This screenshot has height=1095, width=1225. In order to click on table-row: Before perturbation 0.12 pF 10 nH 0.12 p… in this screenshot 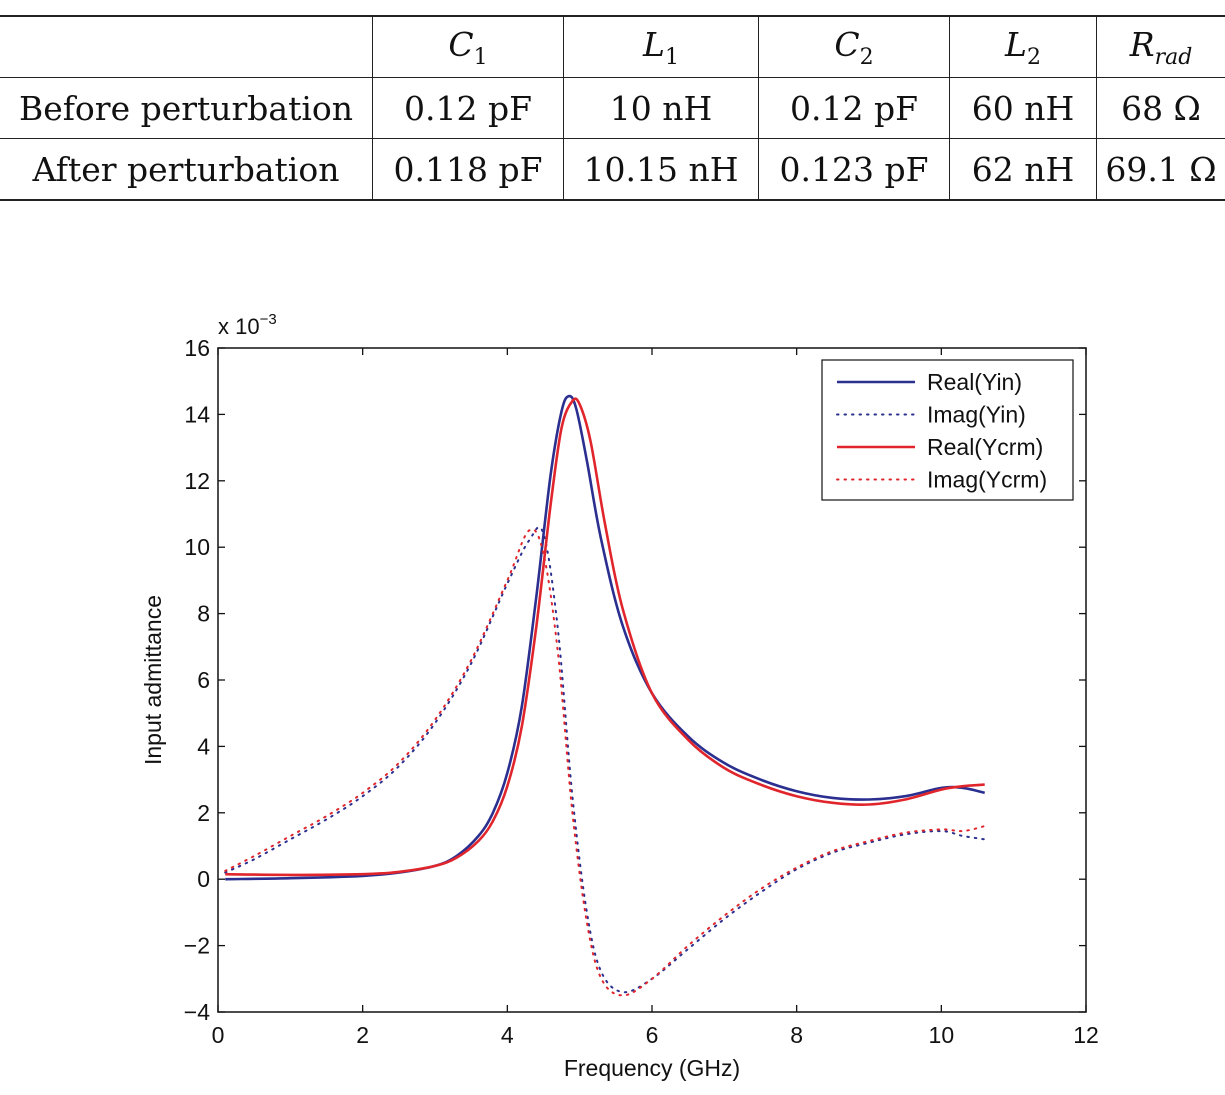, I will do `click(612, 108)`.